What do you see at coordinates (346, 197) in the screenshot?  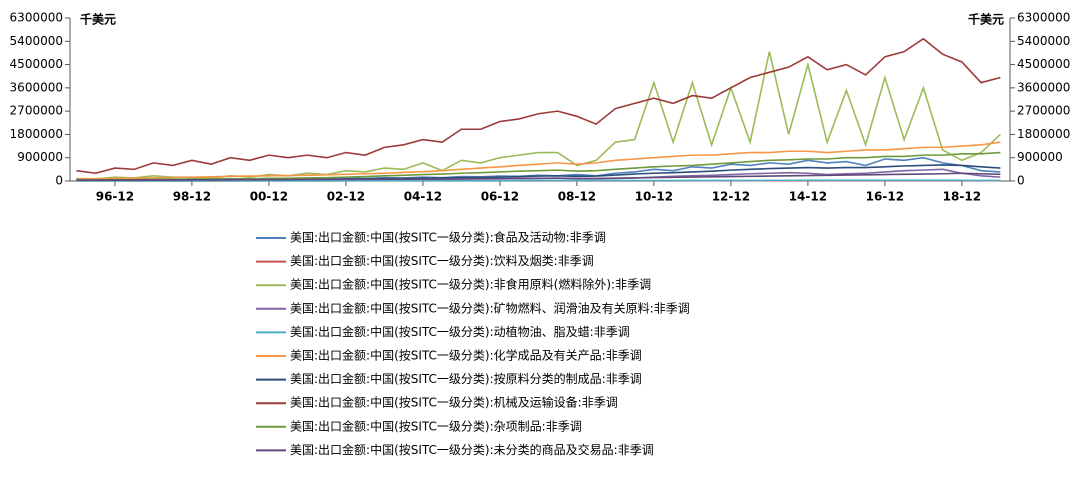 I see `x-tick-label: 02-12` at bounding box center [346, 197].